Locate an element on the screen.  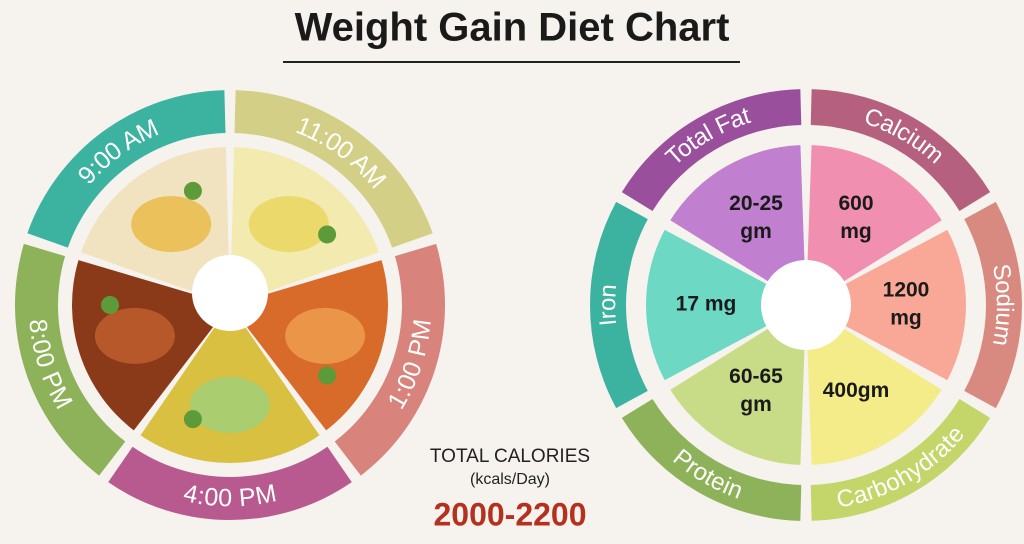
title: Weight Gain Diet Chart is located at coordinates (512, 28).